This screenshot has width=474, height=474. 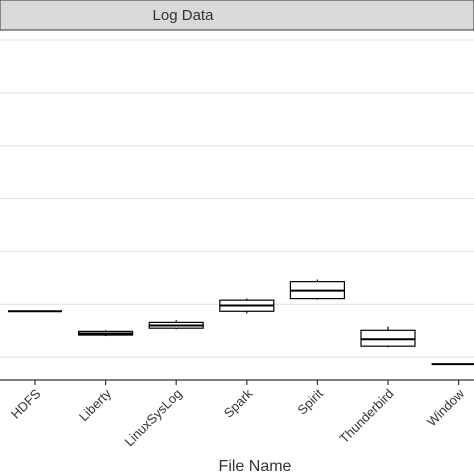 What do you see at coordinates (310, 402) in the screenshot?
I see `x-tick-label: Spirit` at bounding box center [310, 402].